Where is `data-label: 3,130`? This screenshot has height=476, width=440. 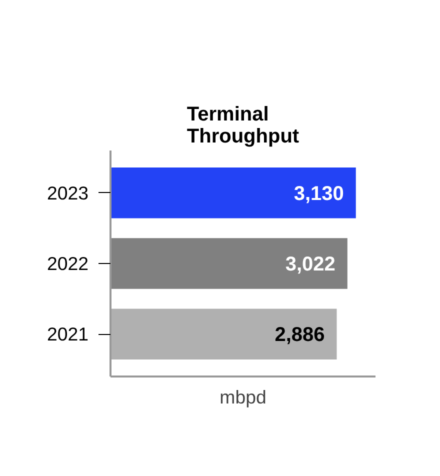 data-label: 3,130 is located at coordinates (319, 193).